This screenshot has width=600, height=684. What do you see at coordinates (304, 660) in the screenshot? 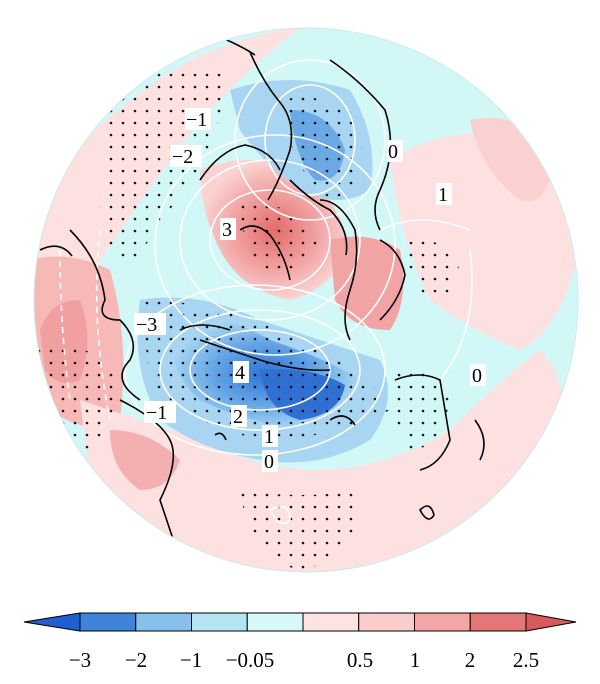
I see `colorbar-labels: −3 −2 −1 −0.05 0.5 1 2 2.5` at bounding box center [304, 660].